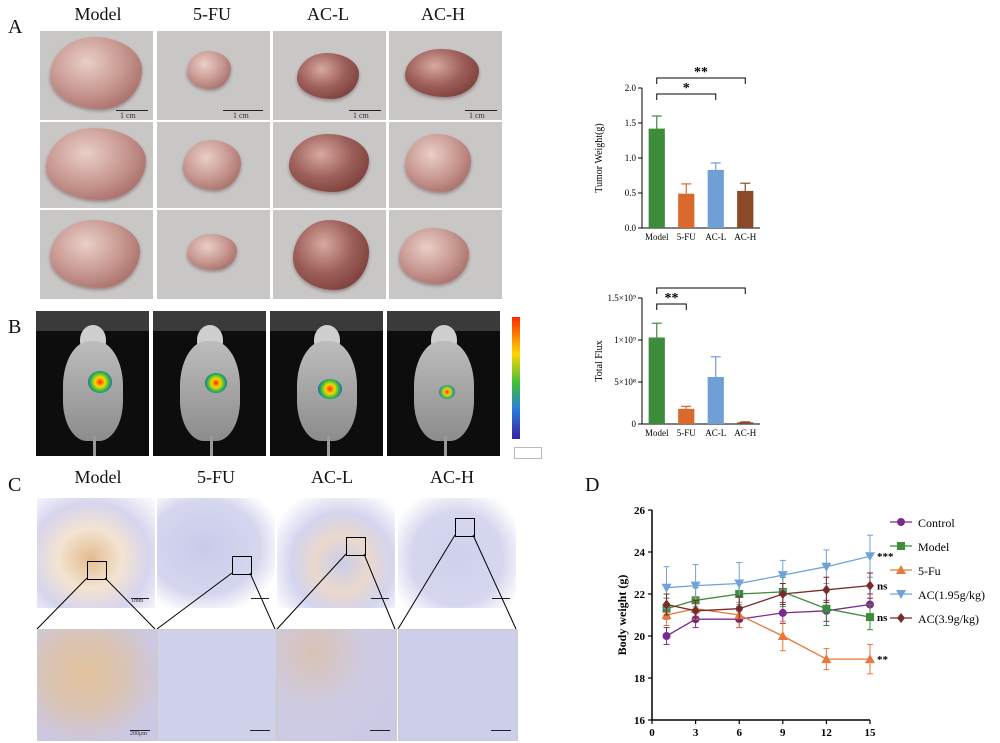  Describe the element at coordinates (15, 27) in the screenshot. I see `panel-a-letter: A` at that location.